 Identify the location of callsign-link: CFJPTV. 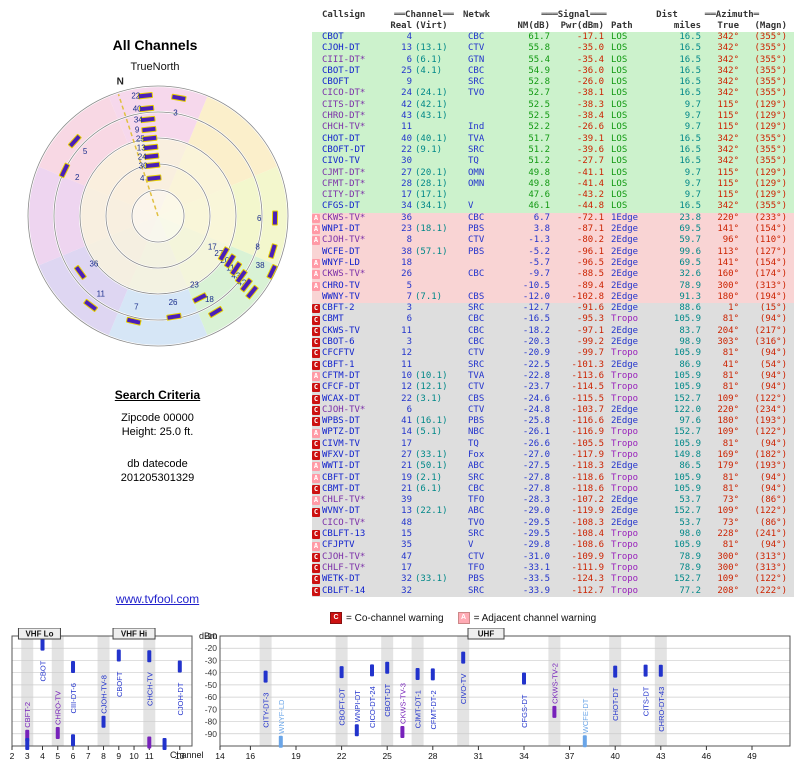
(338, 545).